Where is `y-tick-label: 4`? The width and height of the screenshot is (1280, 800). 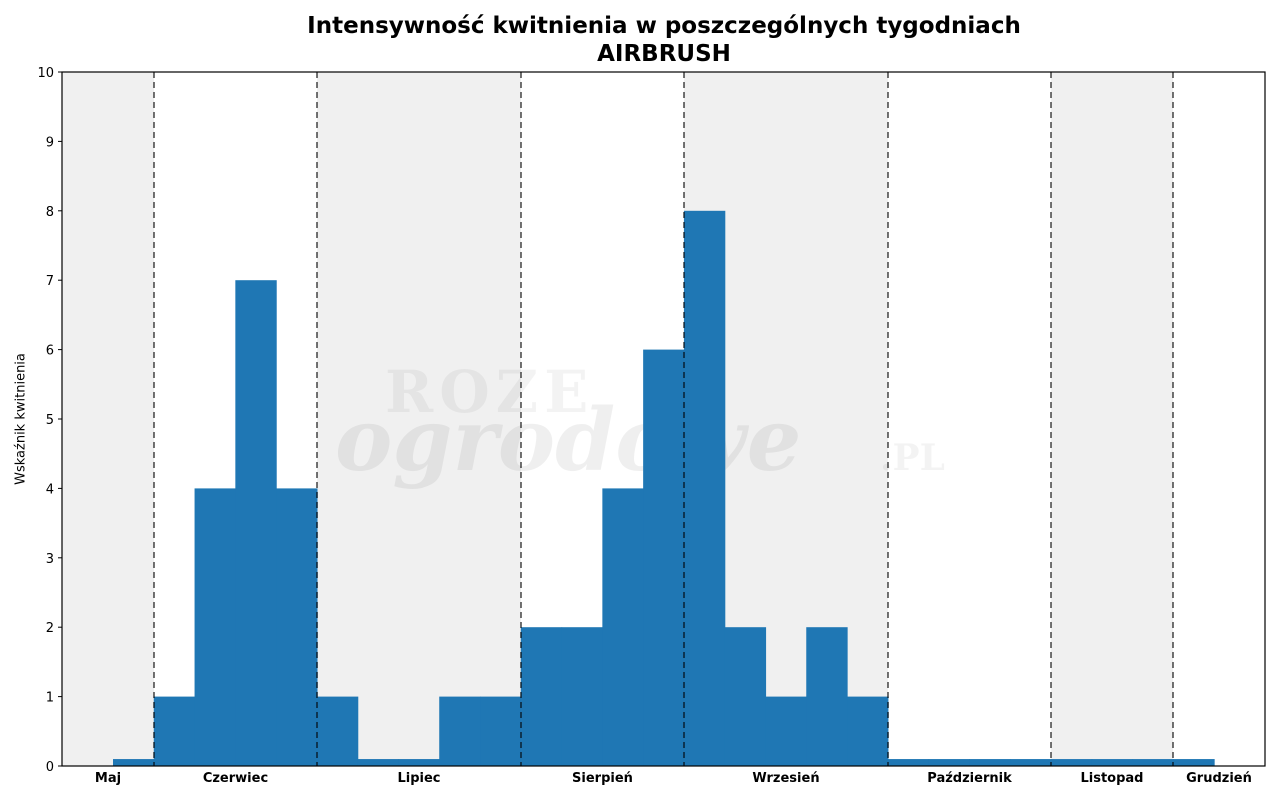
y-tick-label: 4 is located at coordinates (50, 489).